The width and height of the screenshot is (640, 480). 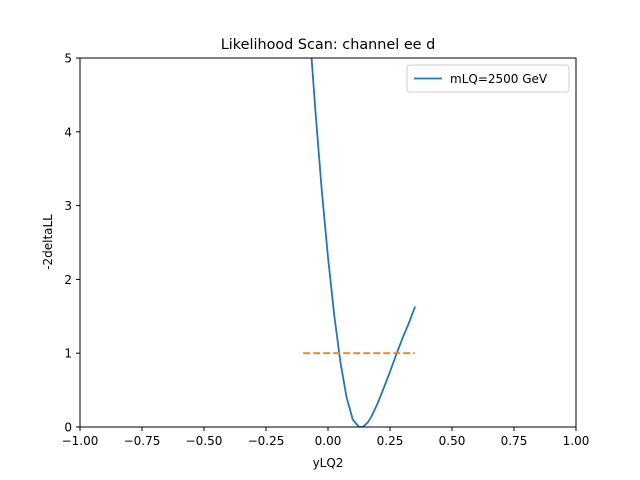 I want to click on x-tick-label: 0.50, so click(x=452, y=441).